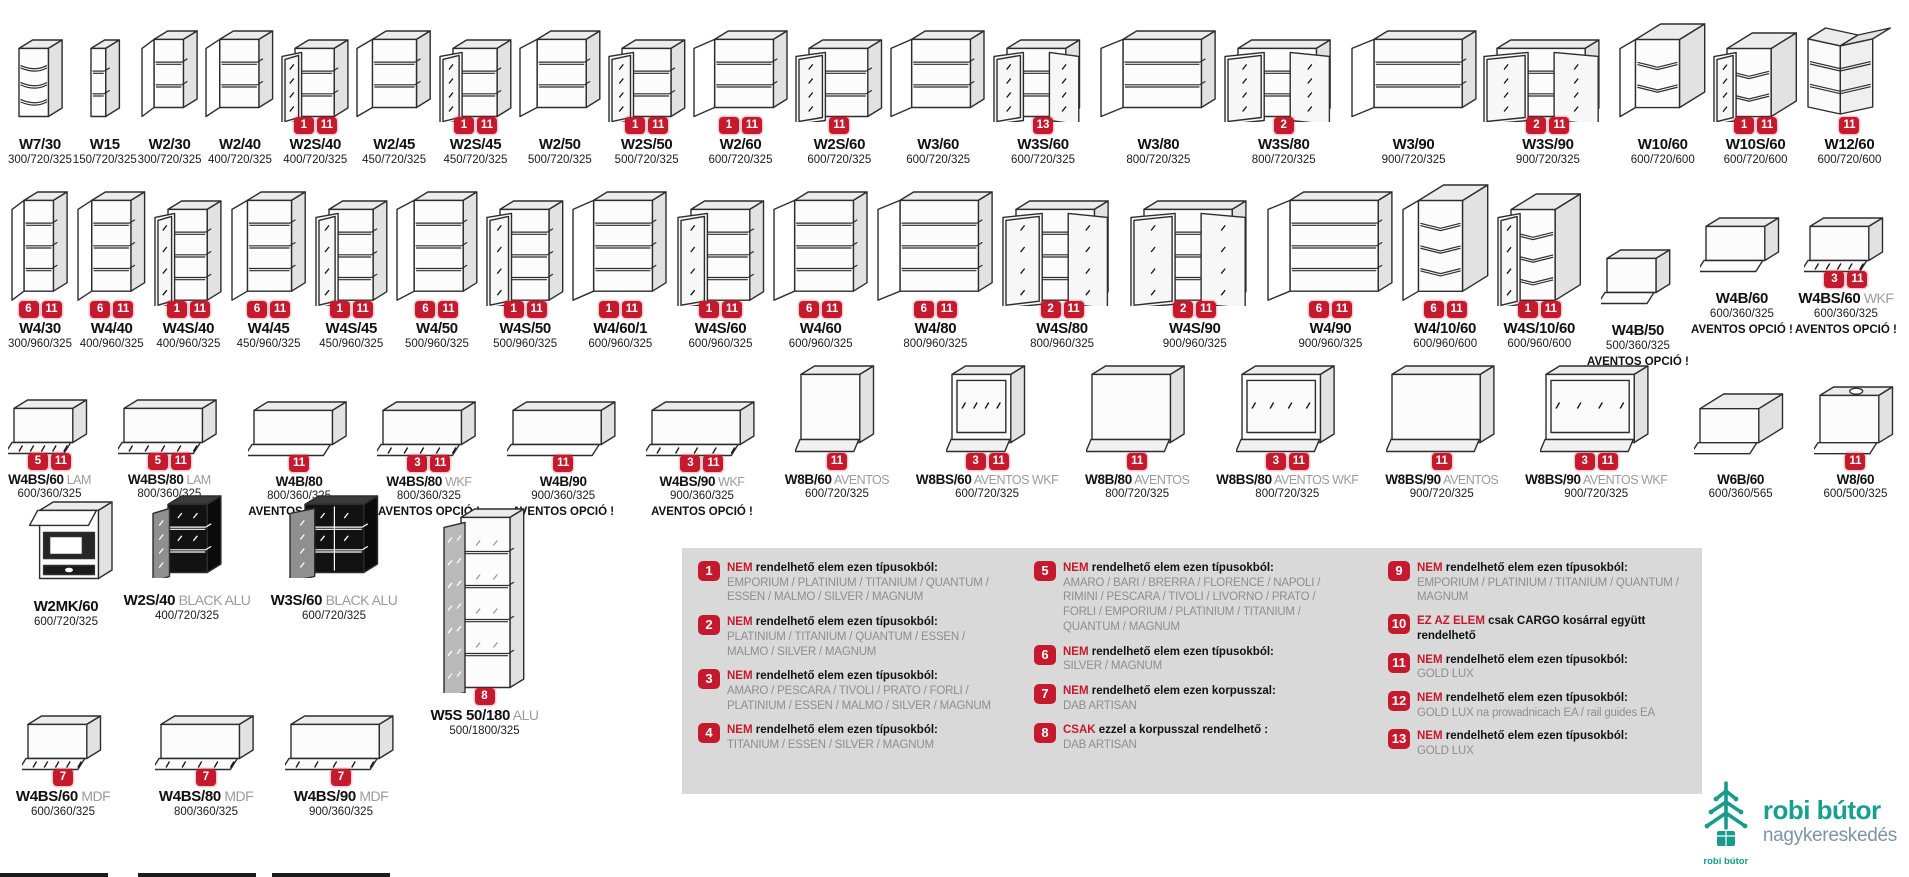 Image resolution: width=1909 pixels, height=877 pixels. Describe the element at coordinates (1399, 571) in the screenshot. I see `legend-badge-9: 9` at that location.